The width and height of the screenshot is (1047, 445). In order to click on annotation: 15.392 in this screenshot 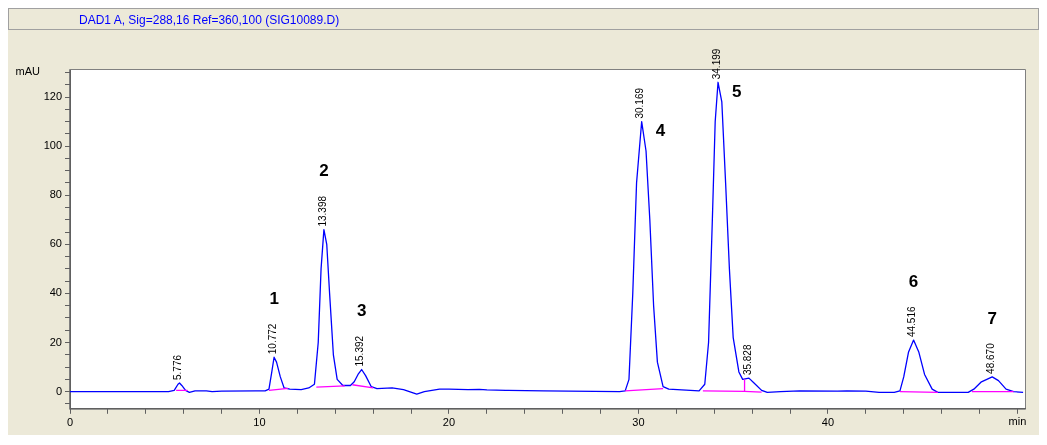, I will do `click(360, 351)`.